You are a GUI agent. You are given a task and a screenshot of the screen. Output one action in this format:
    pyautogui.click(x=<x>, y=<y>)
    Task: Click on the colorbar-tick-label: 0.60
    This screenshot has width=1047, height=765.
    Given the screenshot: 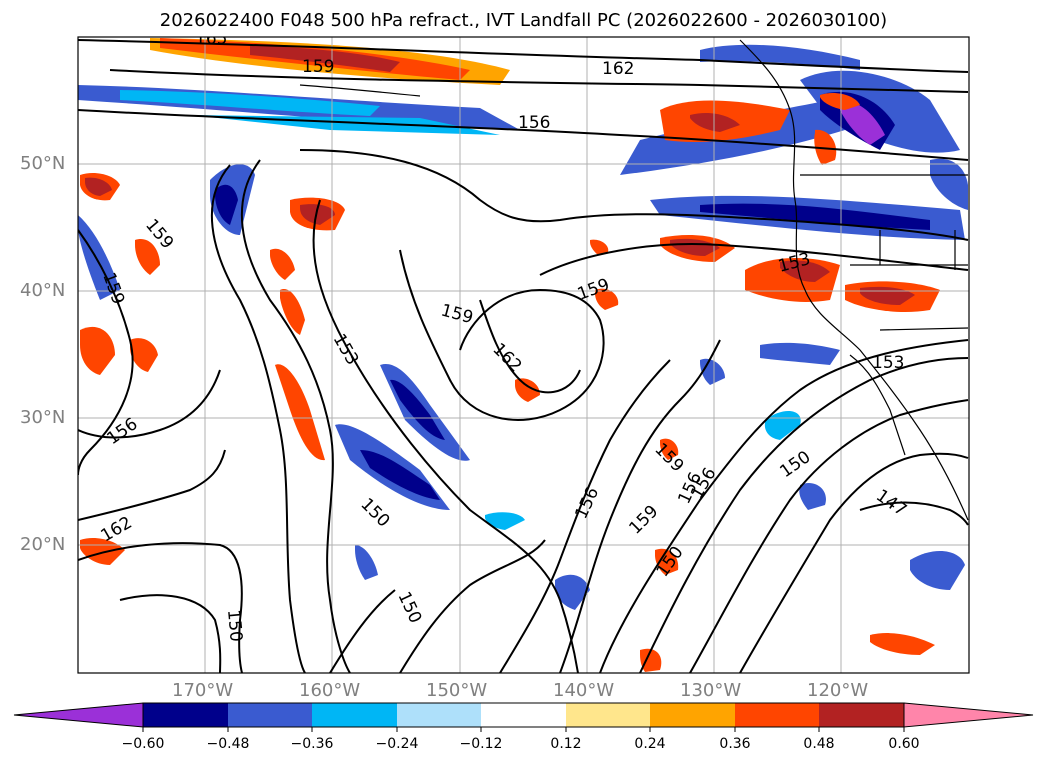 What is the action you would take?
    pyautogui.click(x=904, y=744)
    